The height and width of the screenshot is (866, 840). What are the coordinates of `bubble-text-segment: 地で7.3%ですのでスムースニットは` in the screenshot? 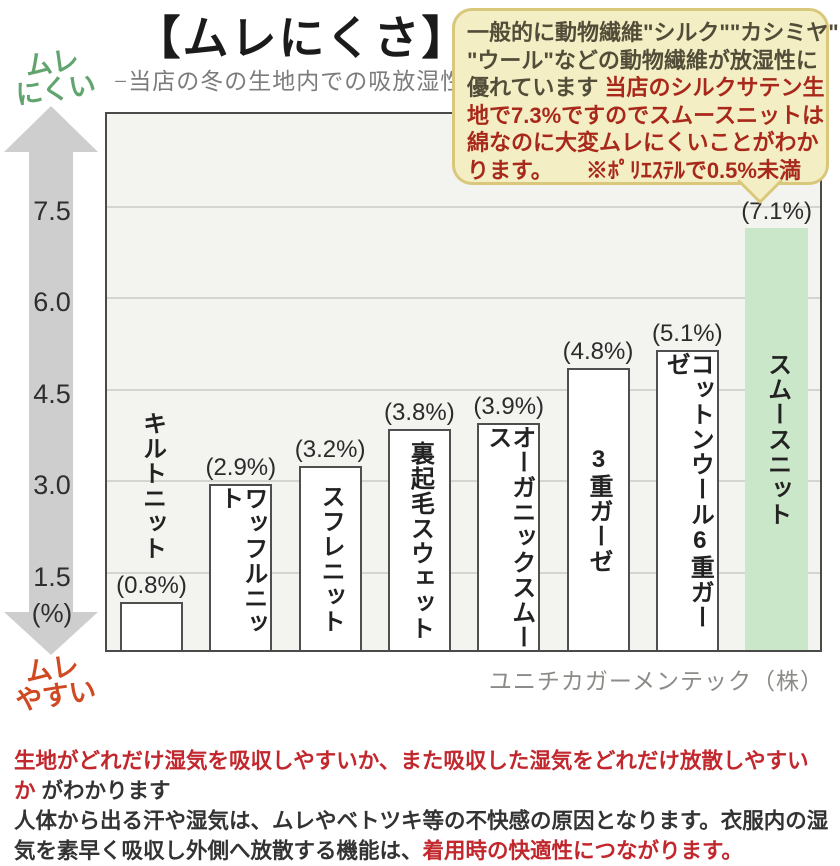 It's located at (646, 115).